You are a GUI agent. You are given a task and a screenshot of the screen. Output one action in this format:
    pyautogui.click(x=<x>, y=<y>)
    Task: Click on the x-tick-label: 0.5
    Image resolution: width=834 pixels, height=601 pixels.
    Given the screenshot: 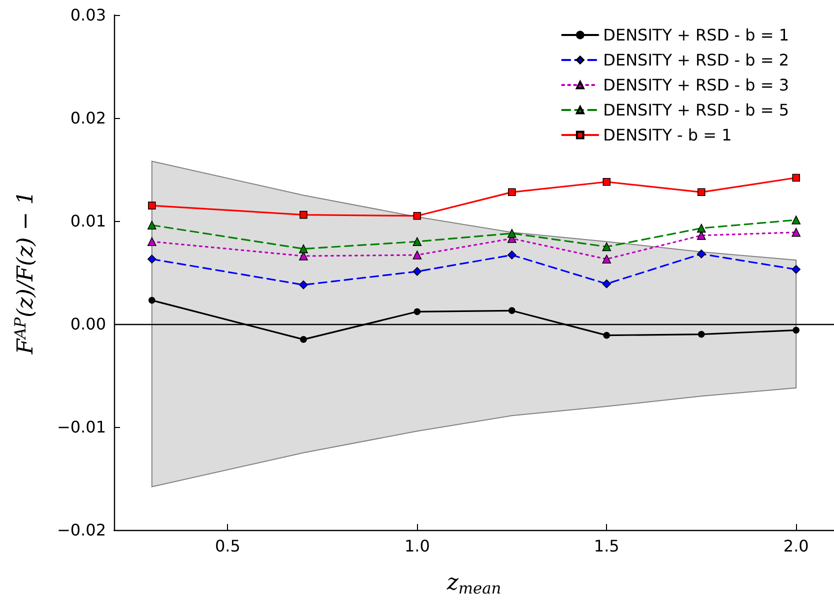 What is the action you would take?
    pyautogui.click(x=227, y=546)
    